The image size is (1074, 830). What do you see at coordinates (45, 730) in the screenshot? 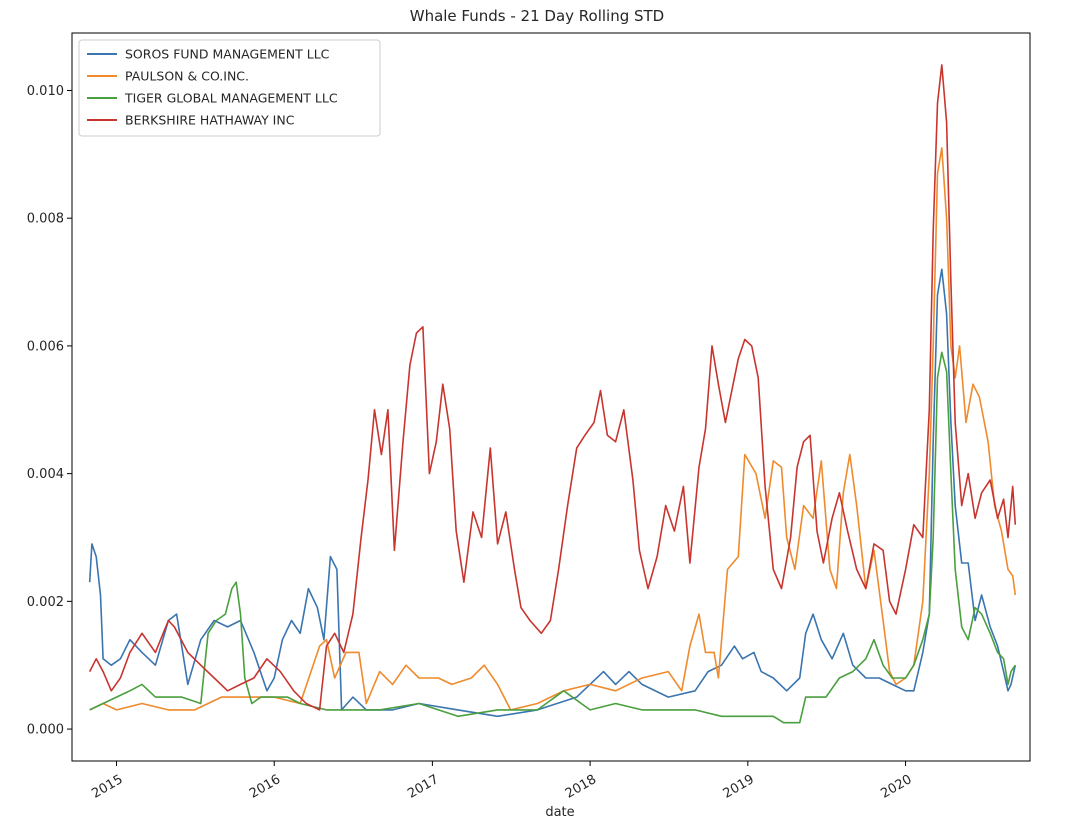
I see `y-tick-label: 0.000` at bounding box center [45, 730].